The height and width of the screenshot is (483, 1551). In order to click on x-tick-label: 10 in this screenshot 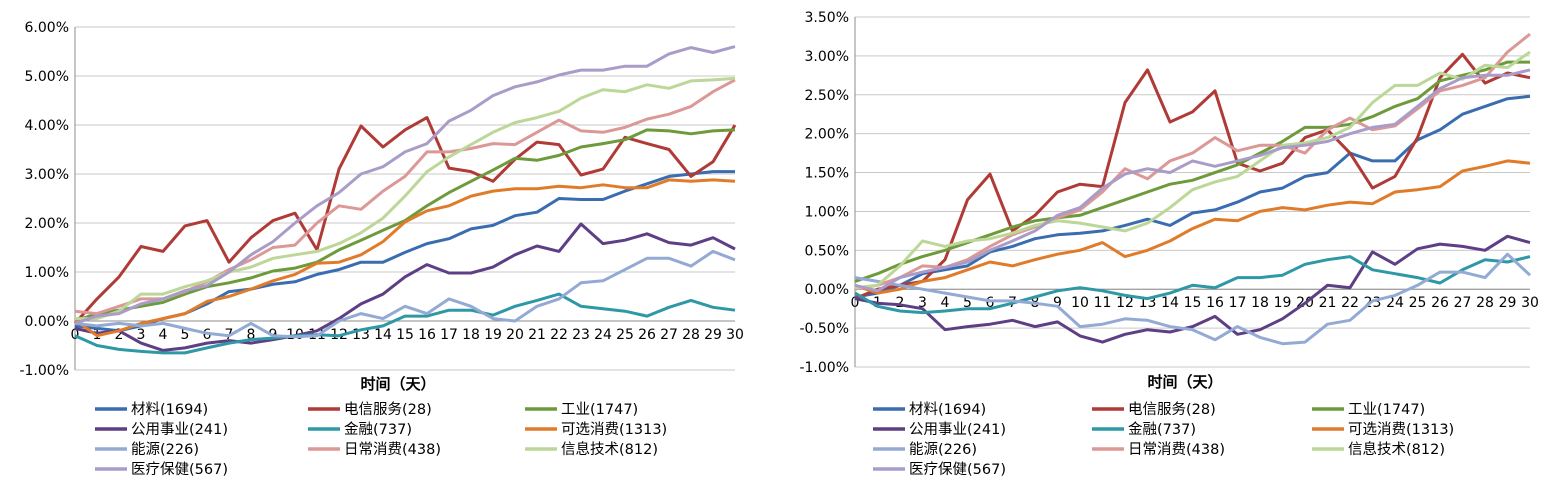, I will do `click(1080, 303)`.